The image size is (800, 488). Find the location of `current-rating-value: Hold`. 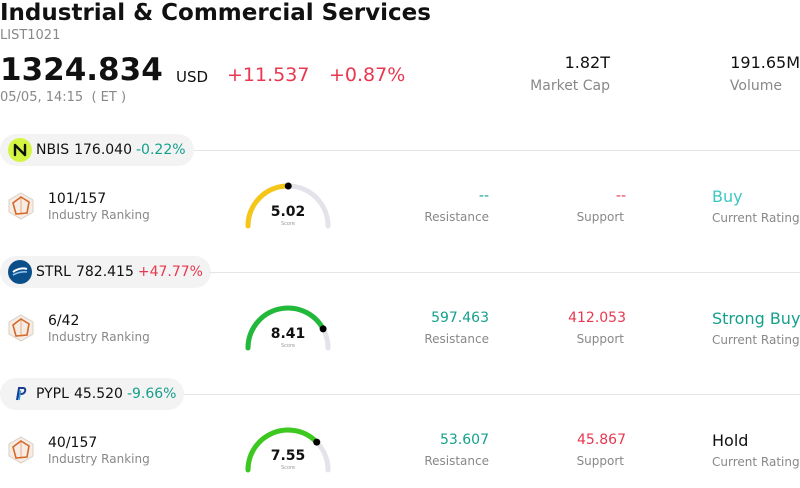

current-rating-value: Hold is located at coordinates (730, 440).